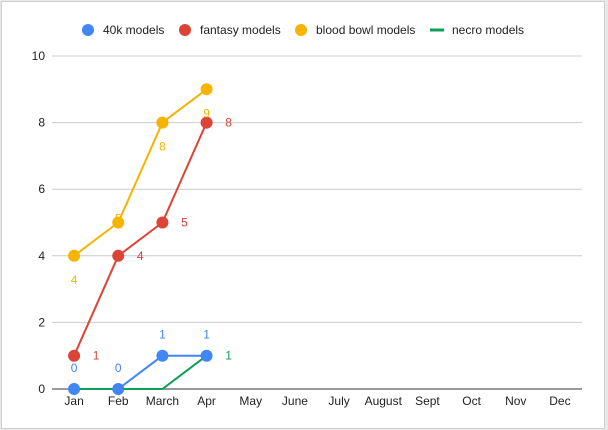 This screenshot has width=608, height=430. Describe the element at coordinates (437, 30) in the screenshot. I see `legend-line-marker` at that location.